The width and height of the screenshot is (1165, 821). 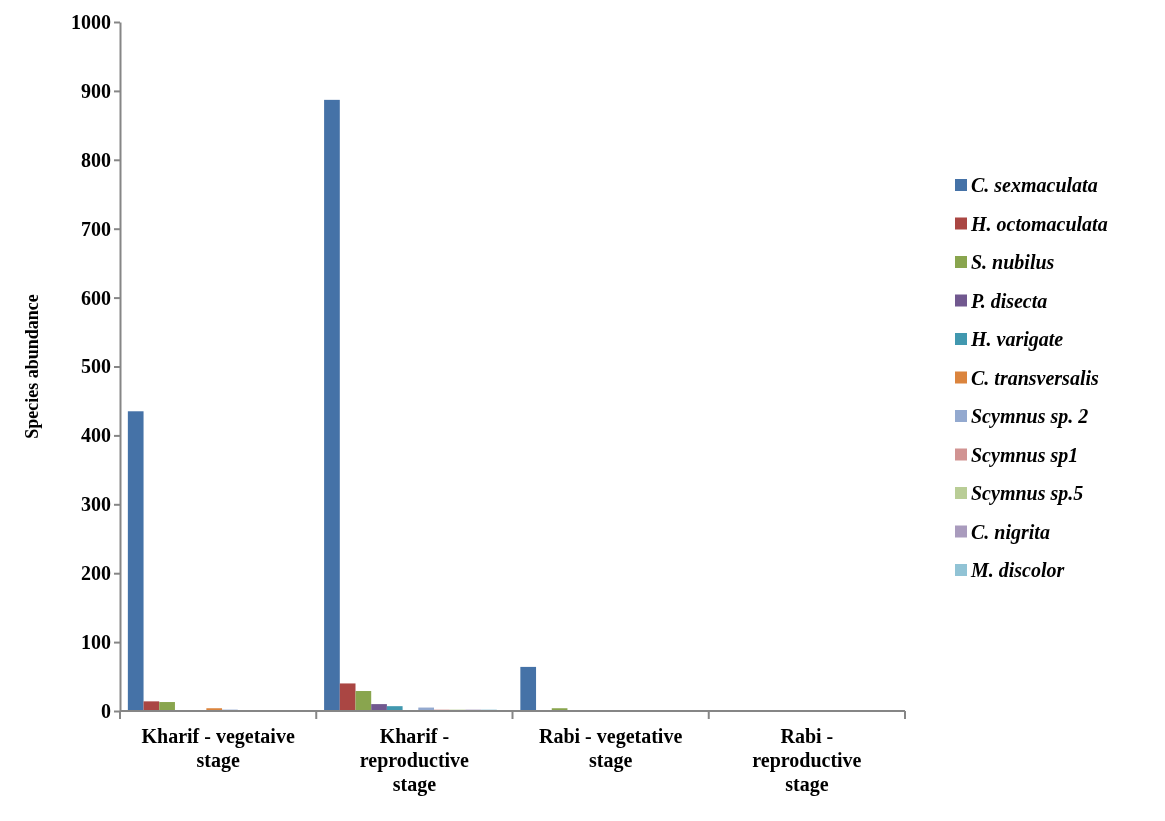 I want to click on y-tick-label: 200, so click(x=96, y=573).